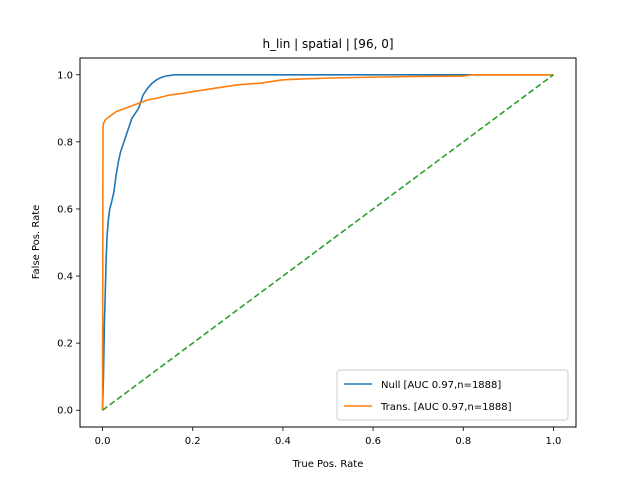 The width and height of the screenshot is (640, 480). What do you see at coordinates (103, 441) in the screenshot?
I see `x-tick-label: 0.0` at bounding box center [103, 441].